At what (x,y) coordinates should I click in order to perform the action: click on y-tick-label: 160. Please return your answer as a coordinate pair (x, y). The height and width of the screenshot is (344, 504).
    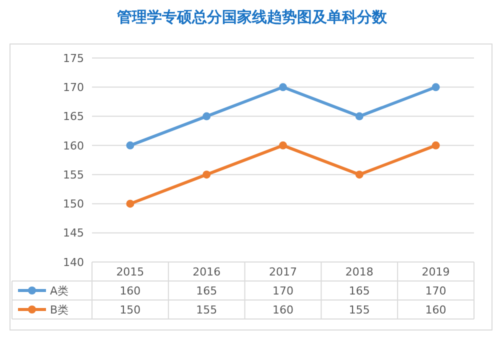
    Looking at the image, I should click on (73, 145).